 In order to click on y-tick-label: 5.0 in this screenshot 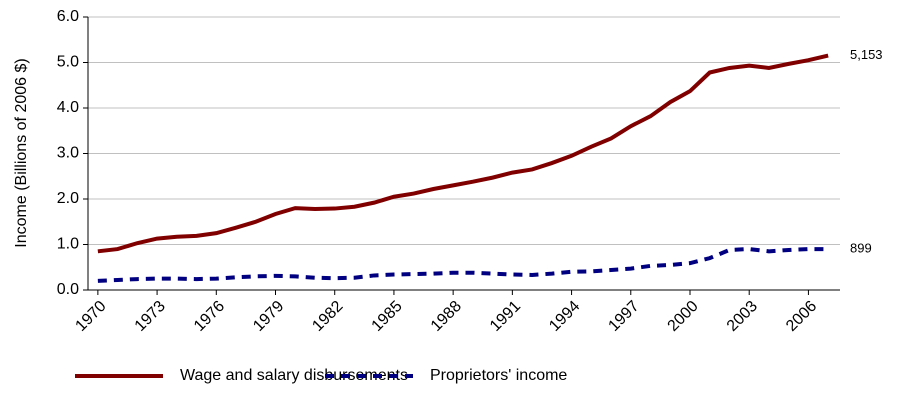, I will do `click(68, 62)`.